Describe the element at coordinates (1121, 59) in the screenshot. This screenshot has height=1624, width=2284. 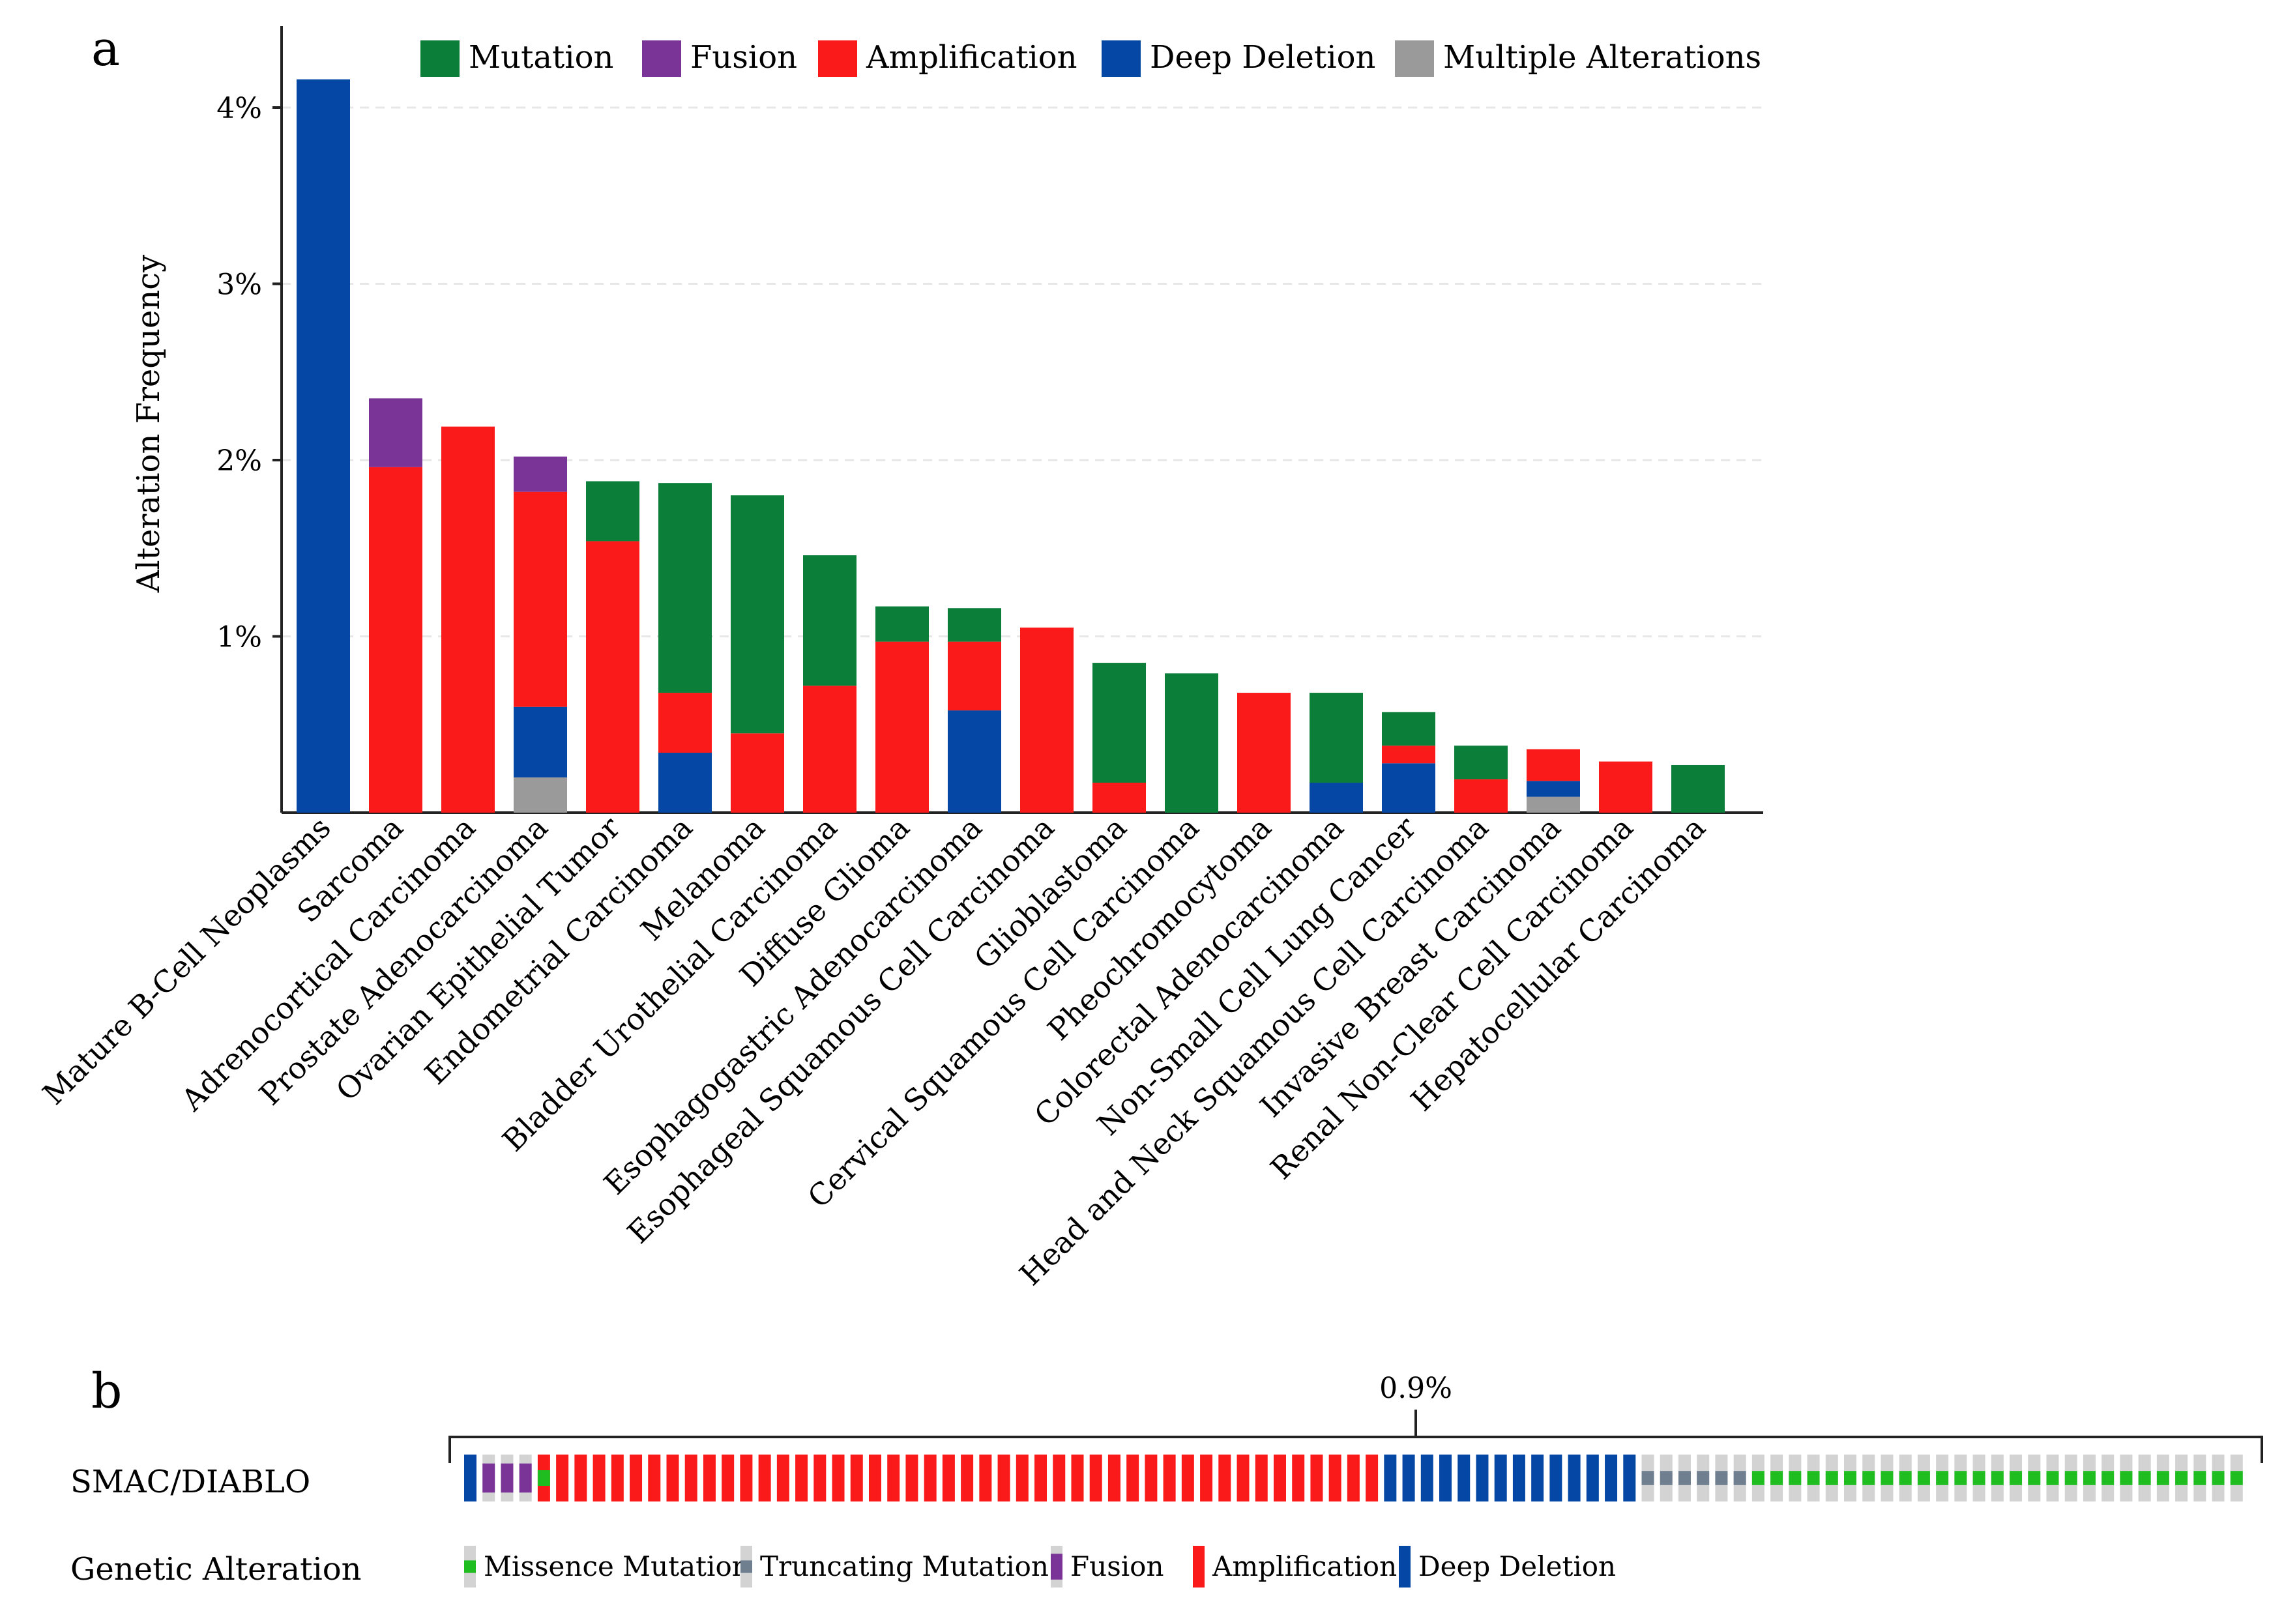
I see `legend-swatch-deep-deletion` at that location.